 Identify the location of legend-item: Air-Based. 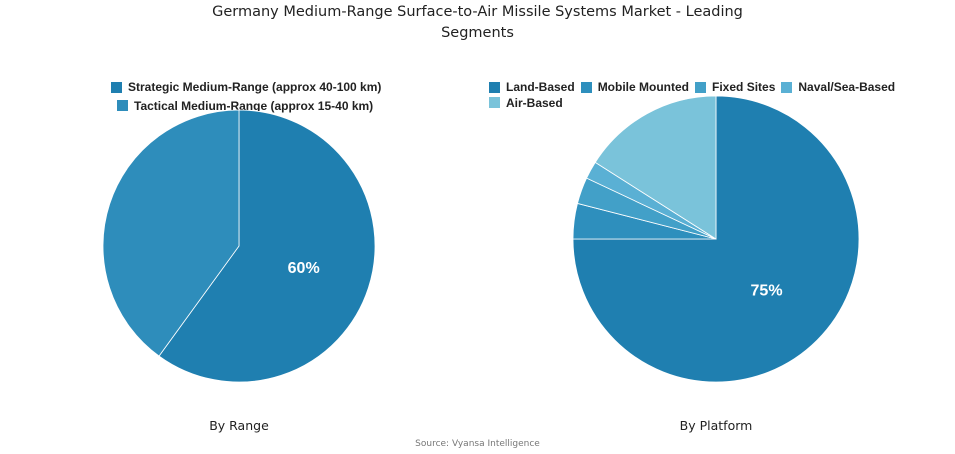
(526, 103).